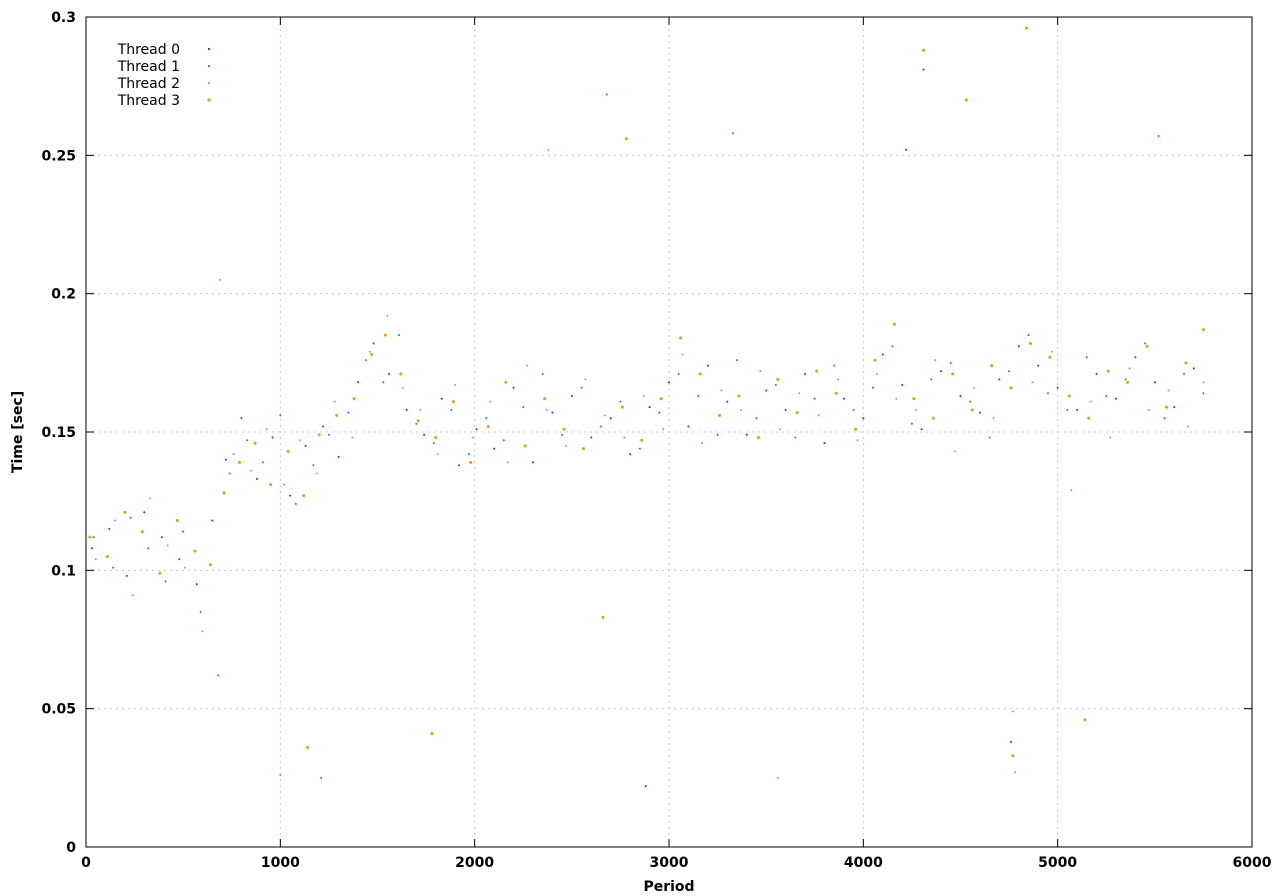 Image resolution: width=1280 pixels, height=896 pixels. Describe the element at coordinates (280, 863) in the screenshot. I see `x-tick-label: 1000` at that location.